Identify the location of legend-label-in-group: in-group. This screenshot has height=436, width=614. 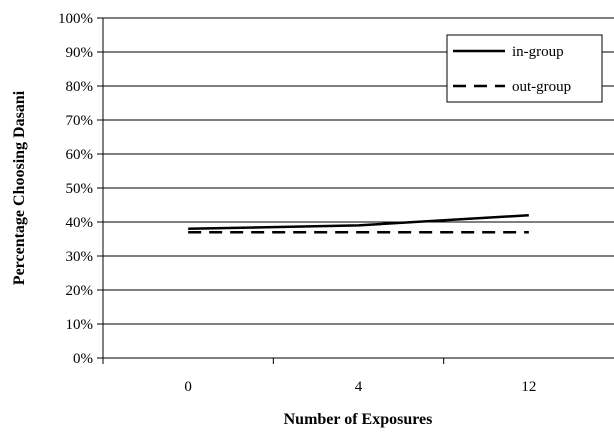
(538, 52).